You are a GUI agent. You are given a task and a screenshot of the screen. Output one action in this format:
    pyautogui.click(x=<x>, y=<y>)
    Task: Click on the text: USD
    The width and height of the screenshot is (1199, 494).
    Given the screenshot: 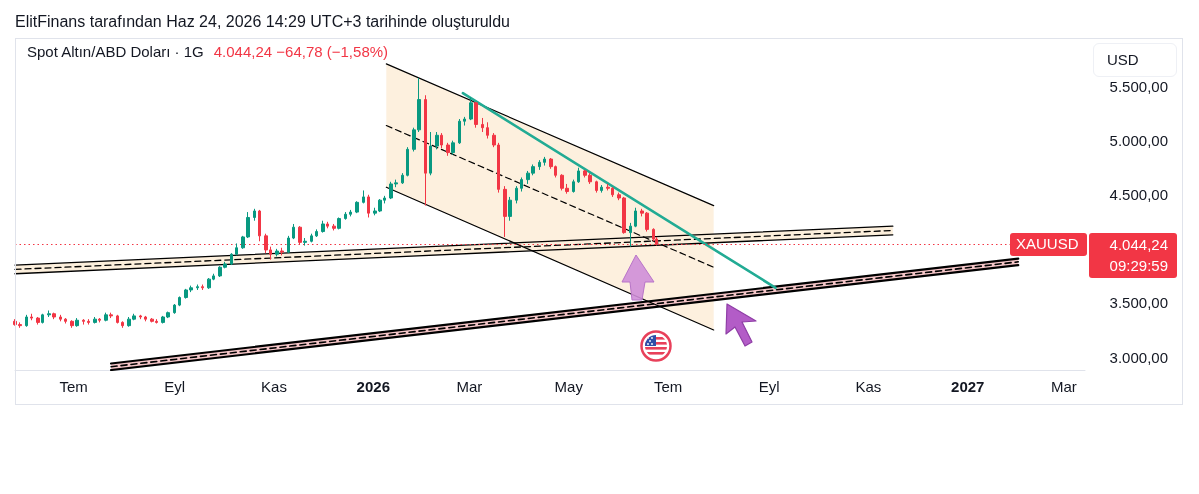 What is the action you would take?
    pyautogui.click(x=1135, y=60)
    